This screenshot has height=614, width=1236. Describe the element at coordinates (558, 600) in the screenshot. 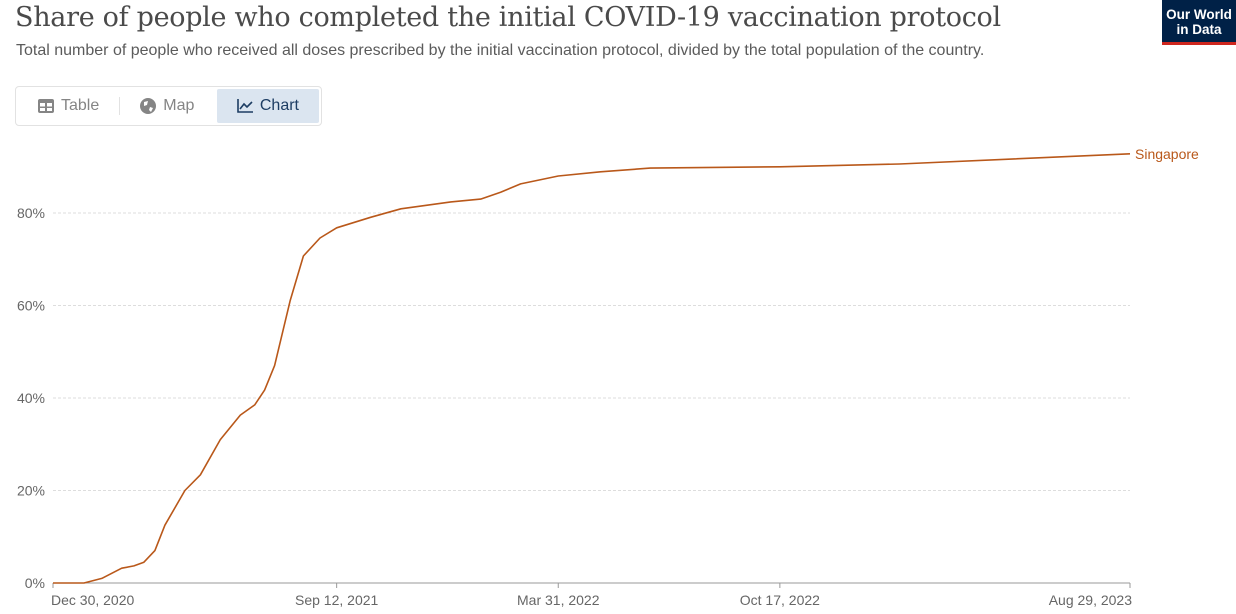

I see `x-tick-label: Mar 31, 2022` at that location.